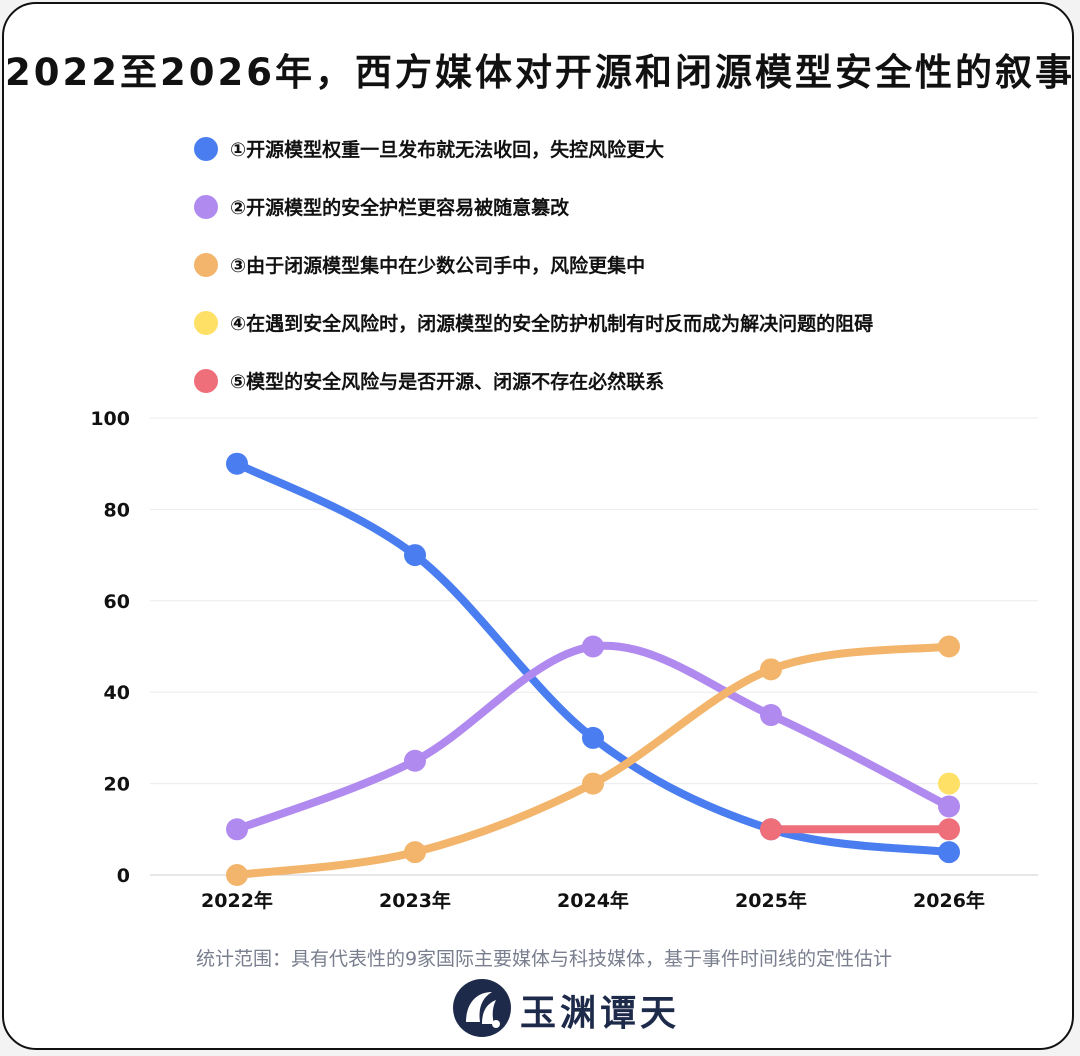 Image resolution: width=1080 pixels, height=1056 pixels. Describe the element at coordinates (771, 900) in the screenshot. I see `x-tick-label: 2025年` at that location.